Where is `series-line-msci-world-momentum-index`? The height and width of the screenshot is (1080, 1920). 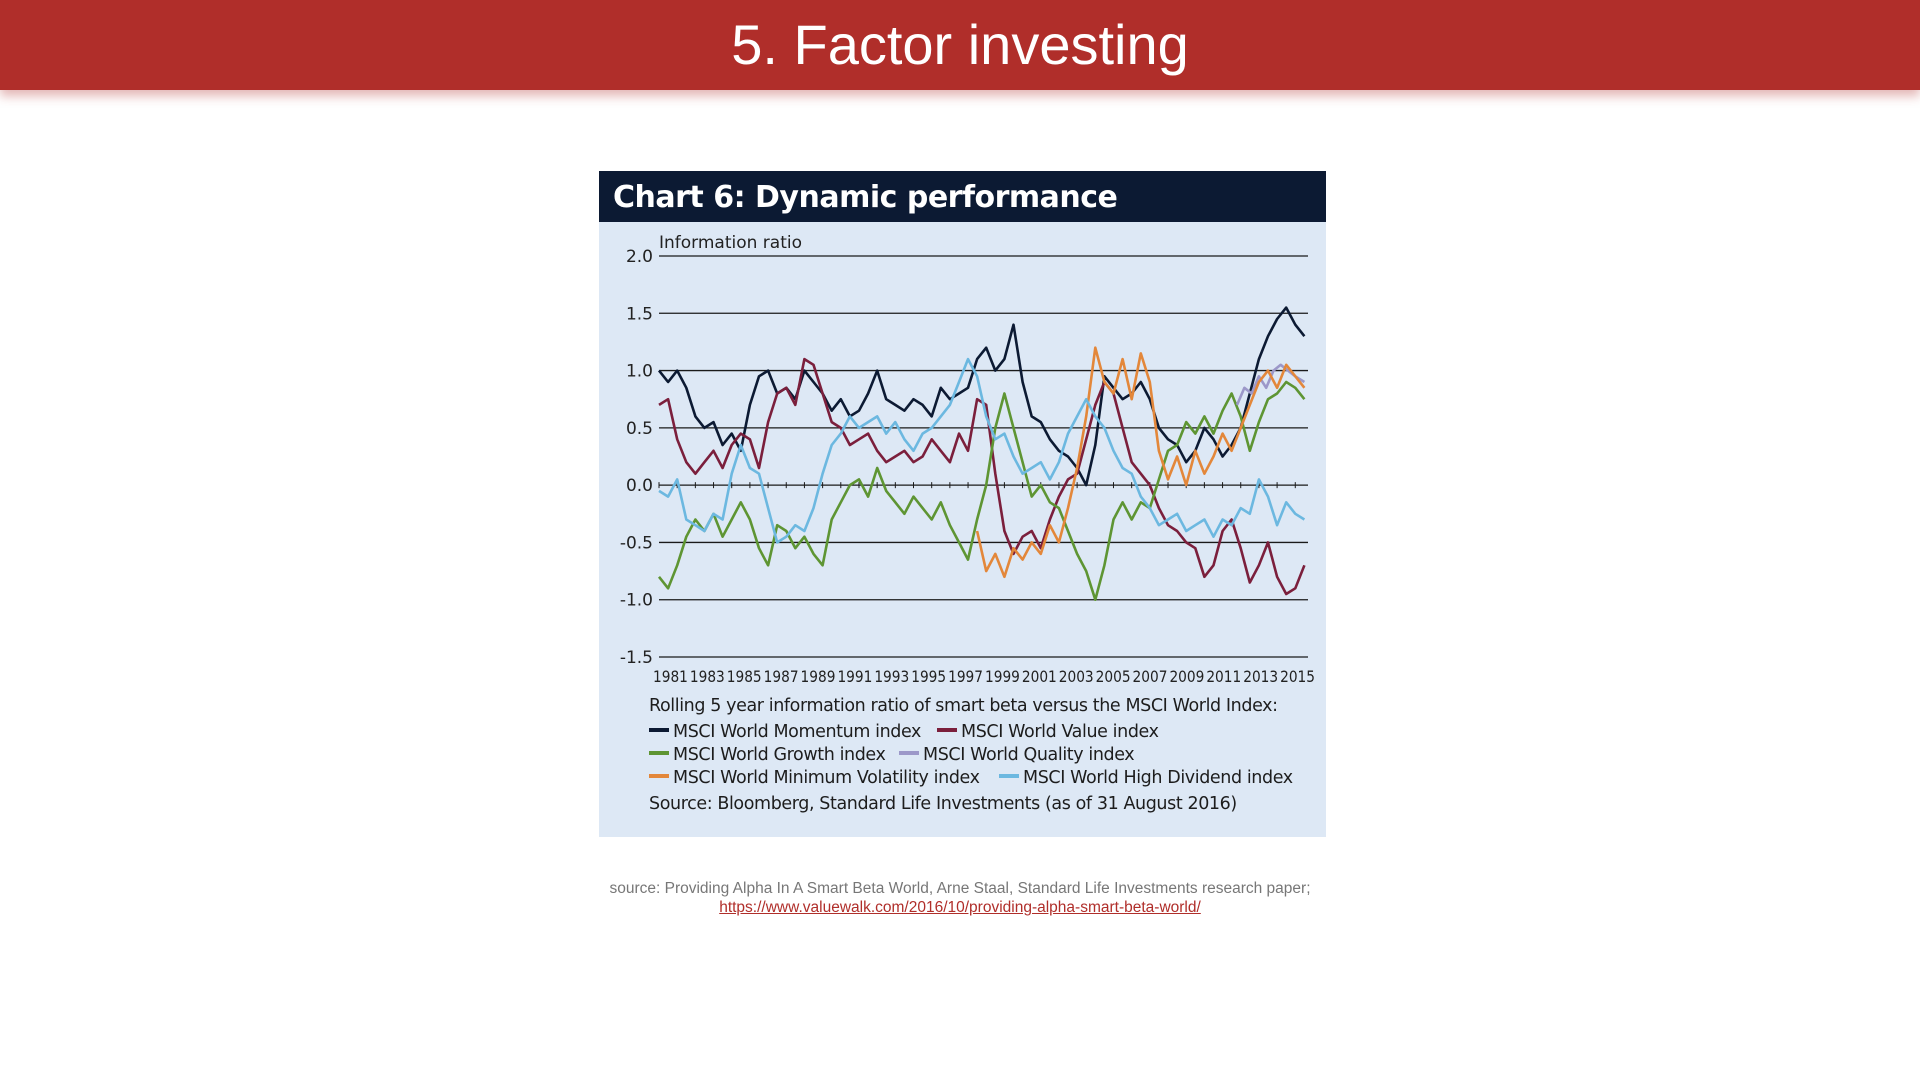
series-line-msci-world-momentum-index is located at coordinates (981, 396).